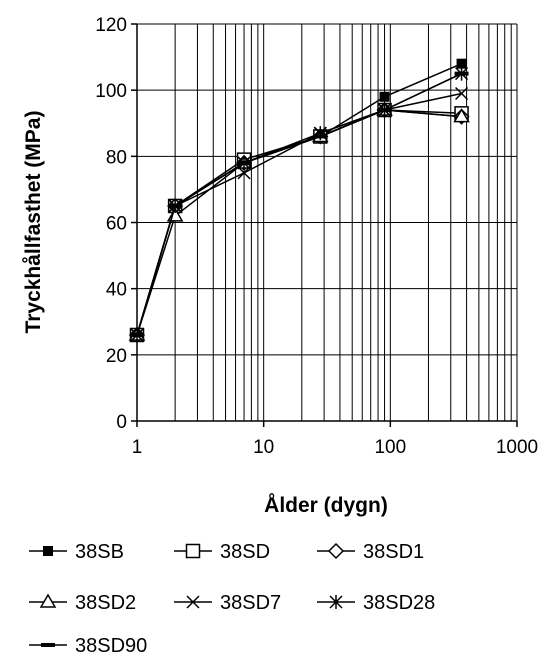 The height and width of the screenshot is (653, 547). I want to click on y-tick-label: 0, so click(121, 422).